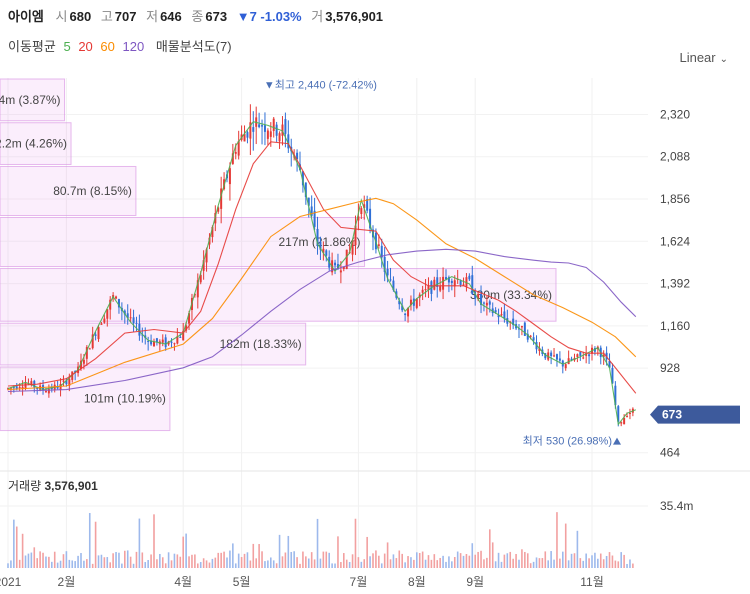  What do you see at coordinates (672, 415) in the screenshot?
I see `current-price-label: 673` at bounding box center [672, 415].